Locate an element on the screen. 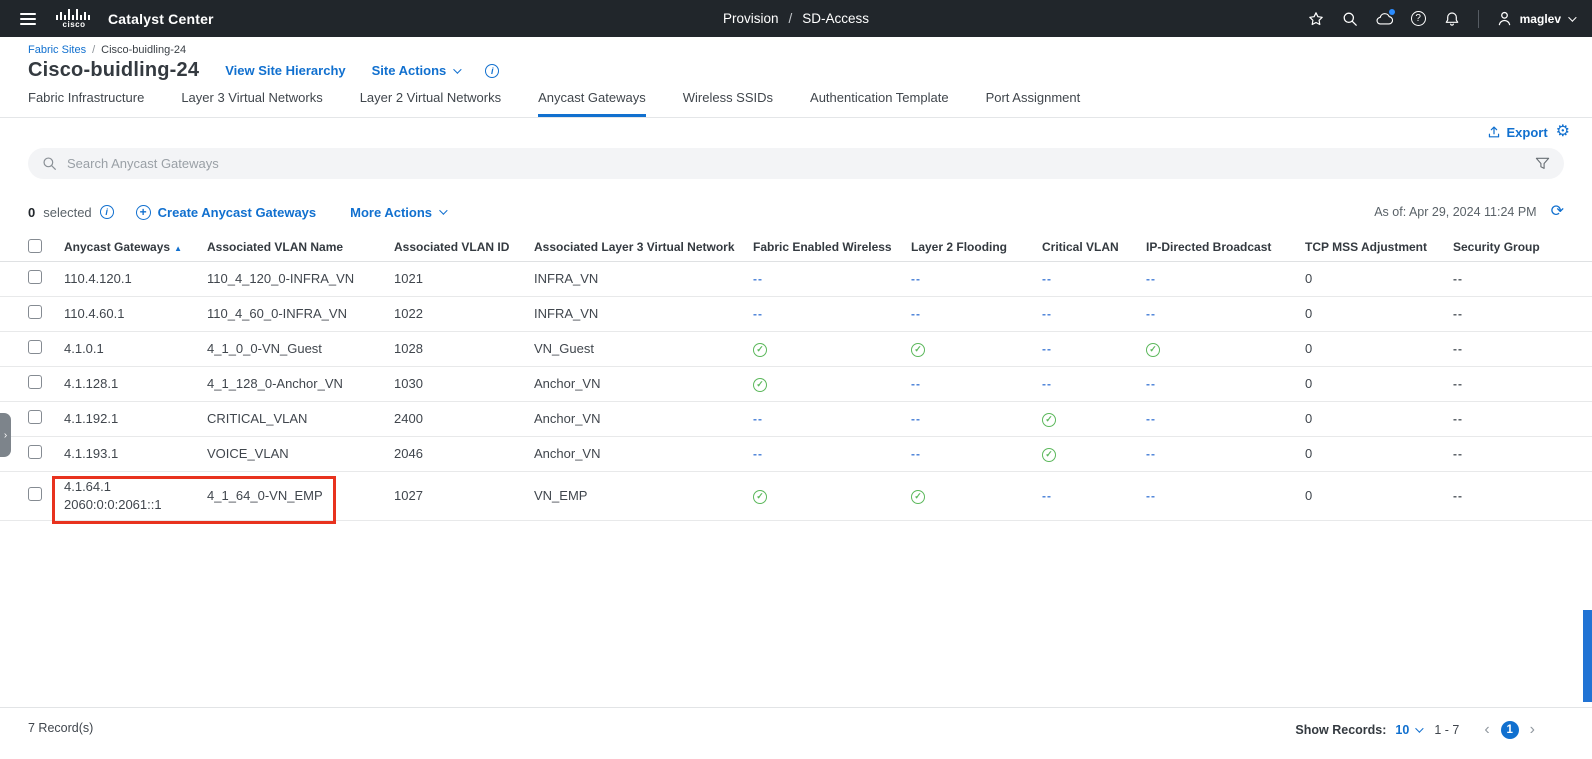  gateway-address: 4.1.192.1 is located at coordinates (91, 418).